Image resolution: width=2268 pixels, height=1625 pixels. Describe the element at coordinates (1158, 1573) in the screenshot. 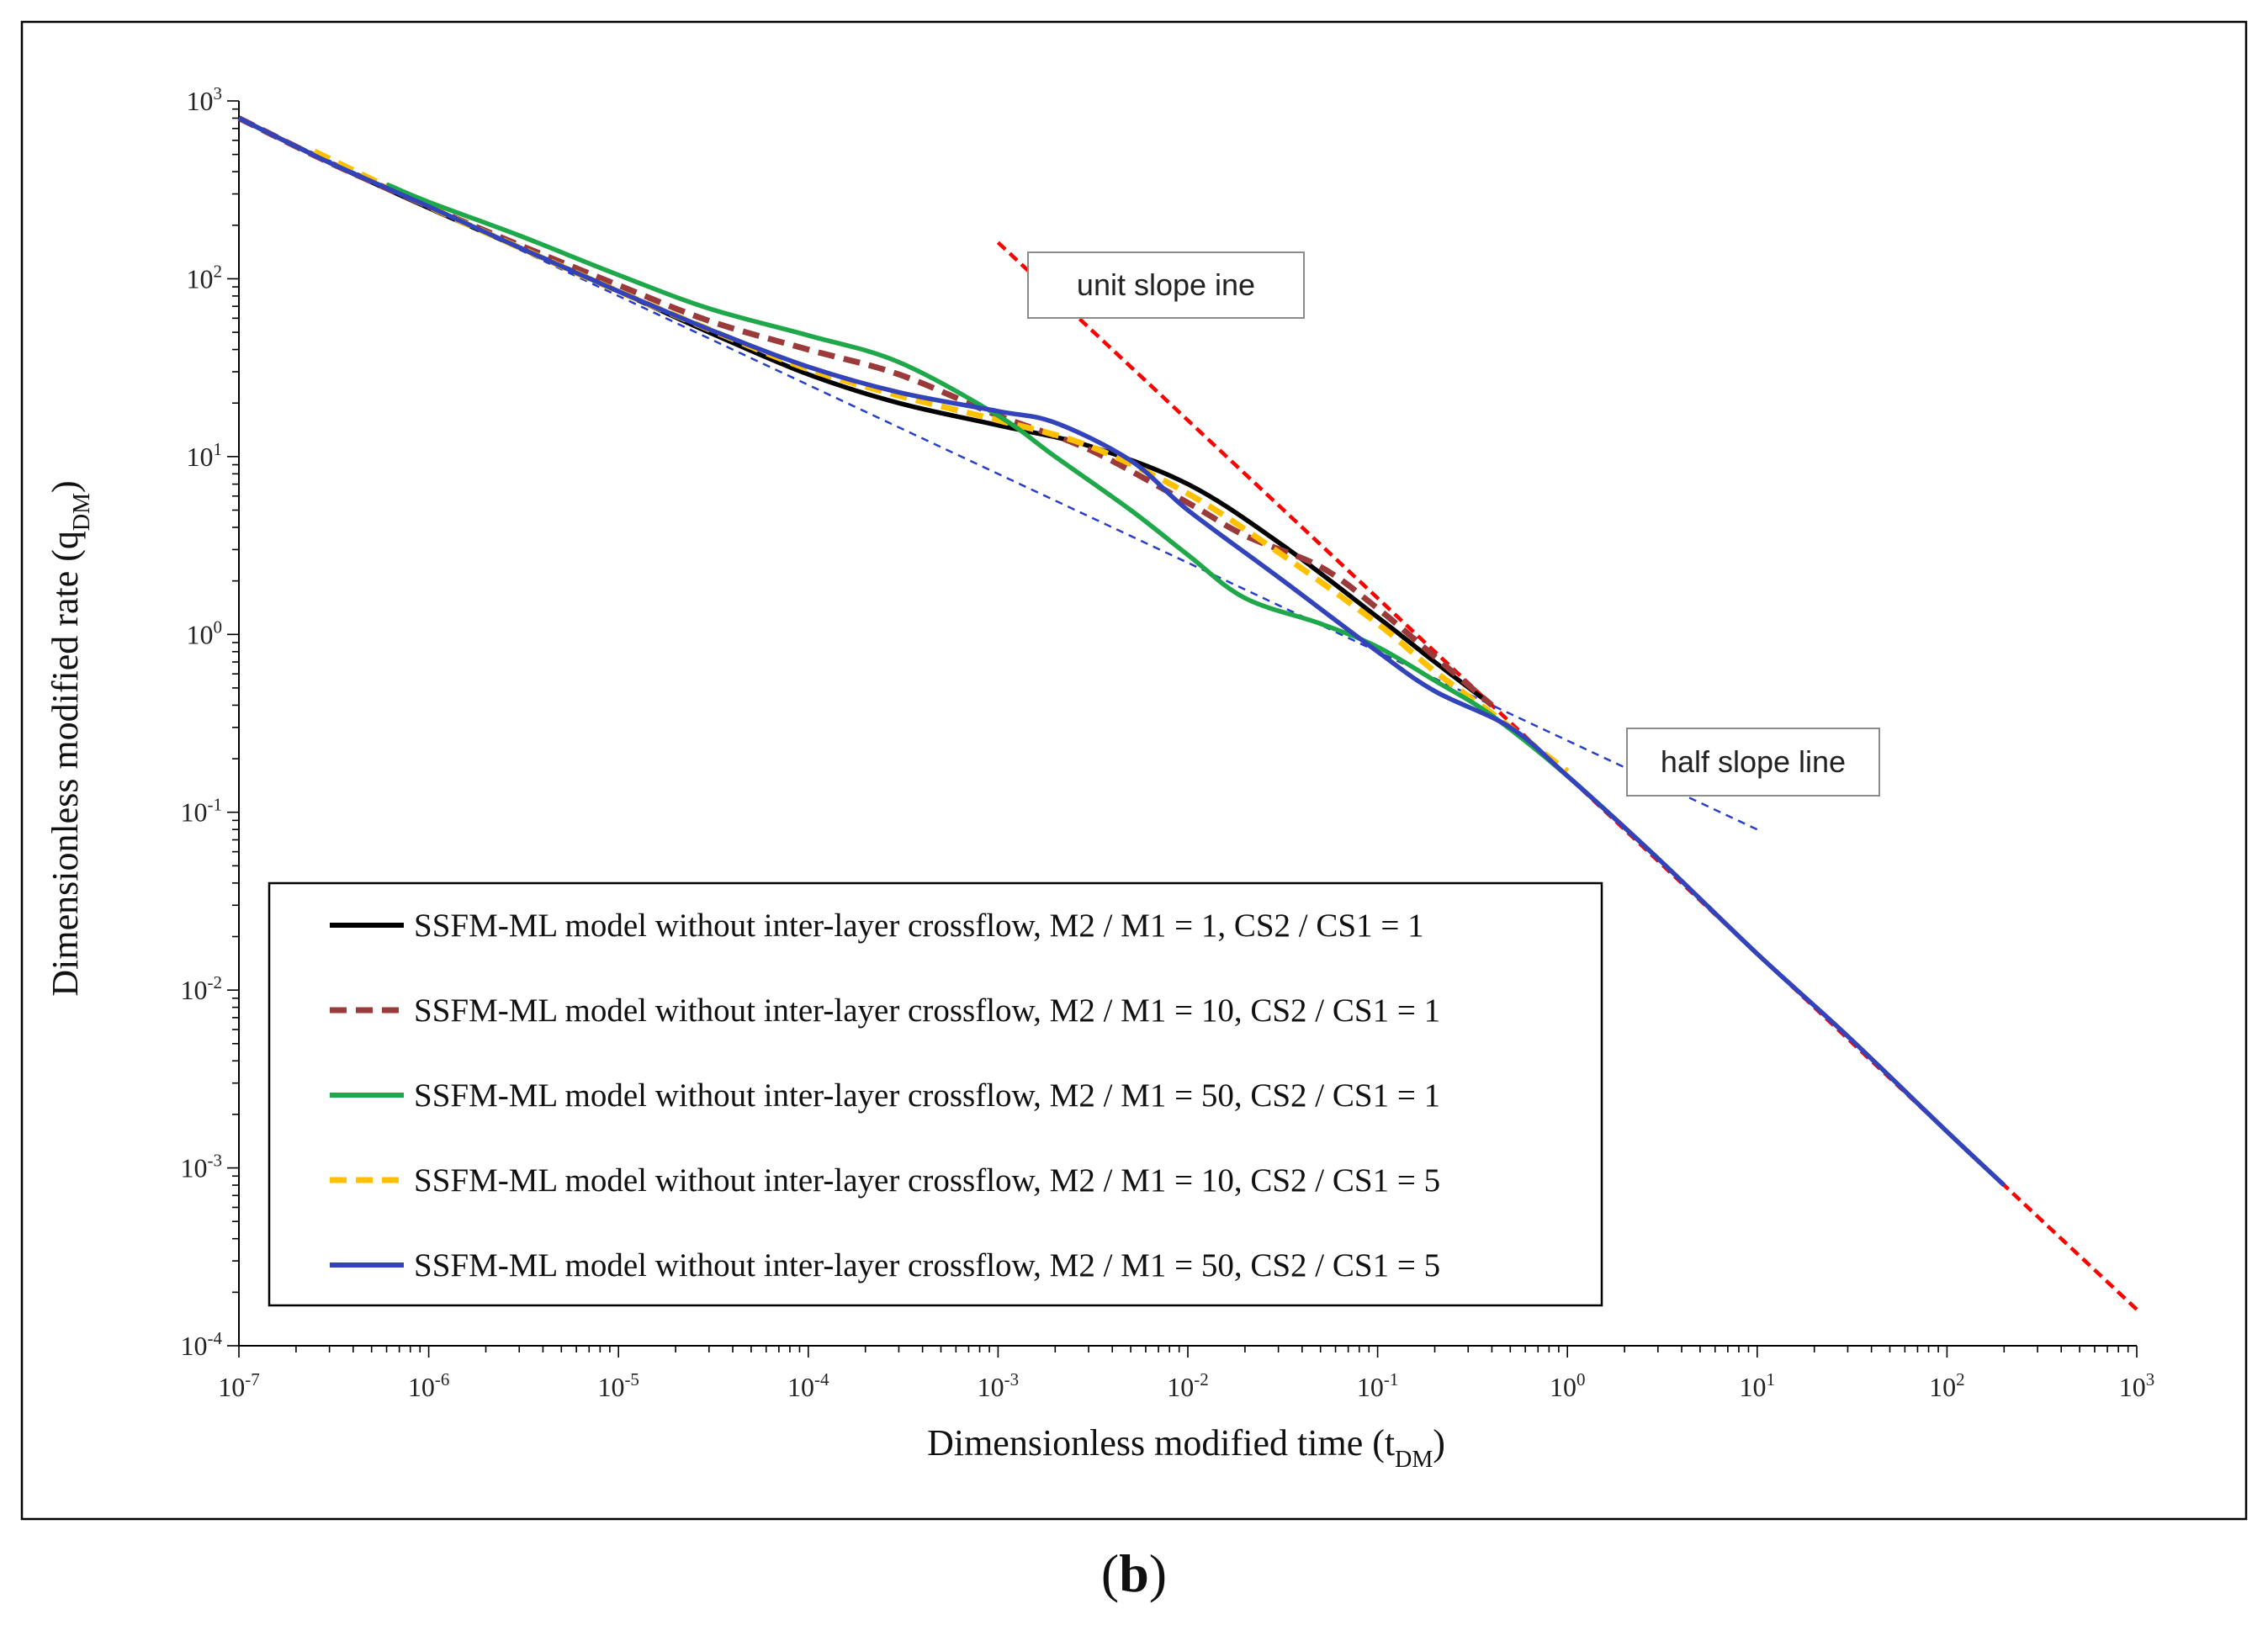

I see `caption-close: )` at that location.